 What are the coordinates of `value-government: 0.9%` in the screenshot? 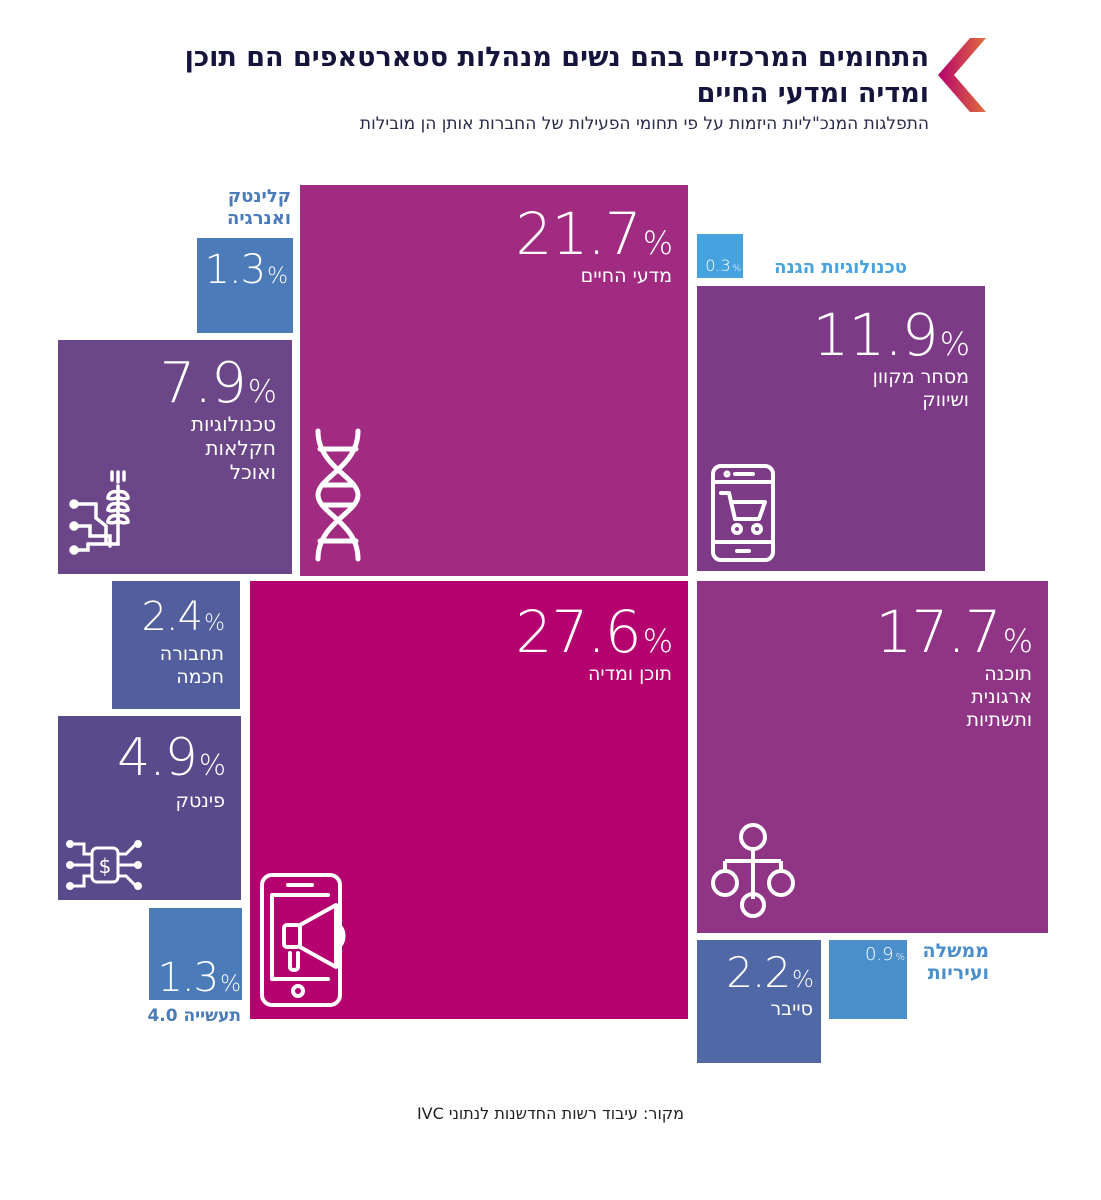 It's located at (884, 954).